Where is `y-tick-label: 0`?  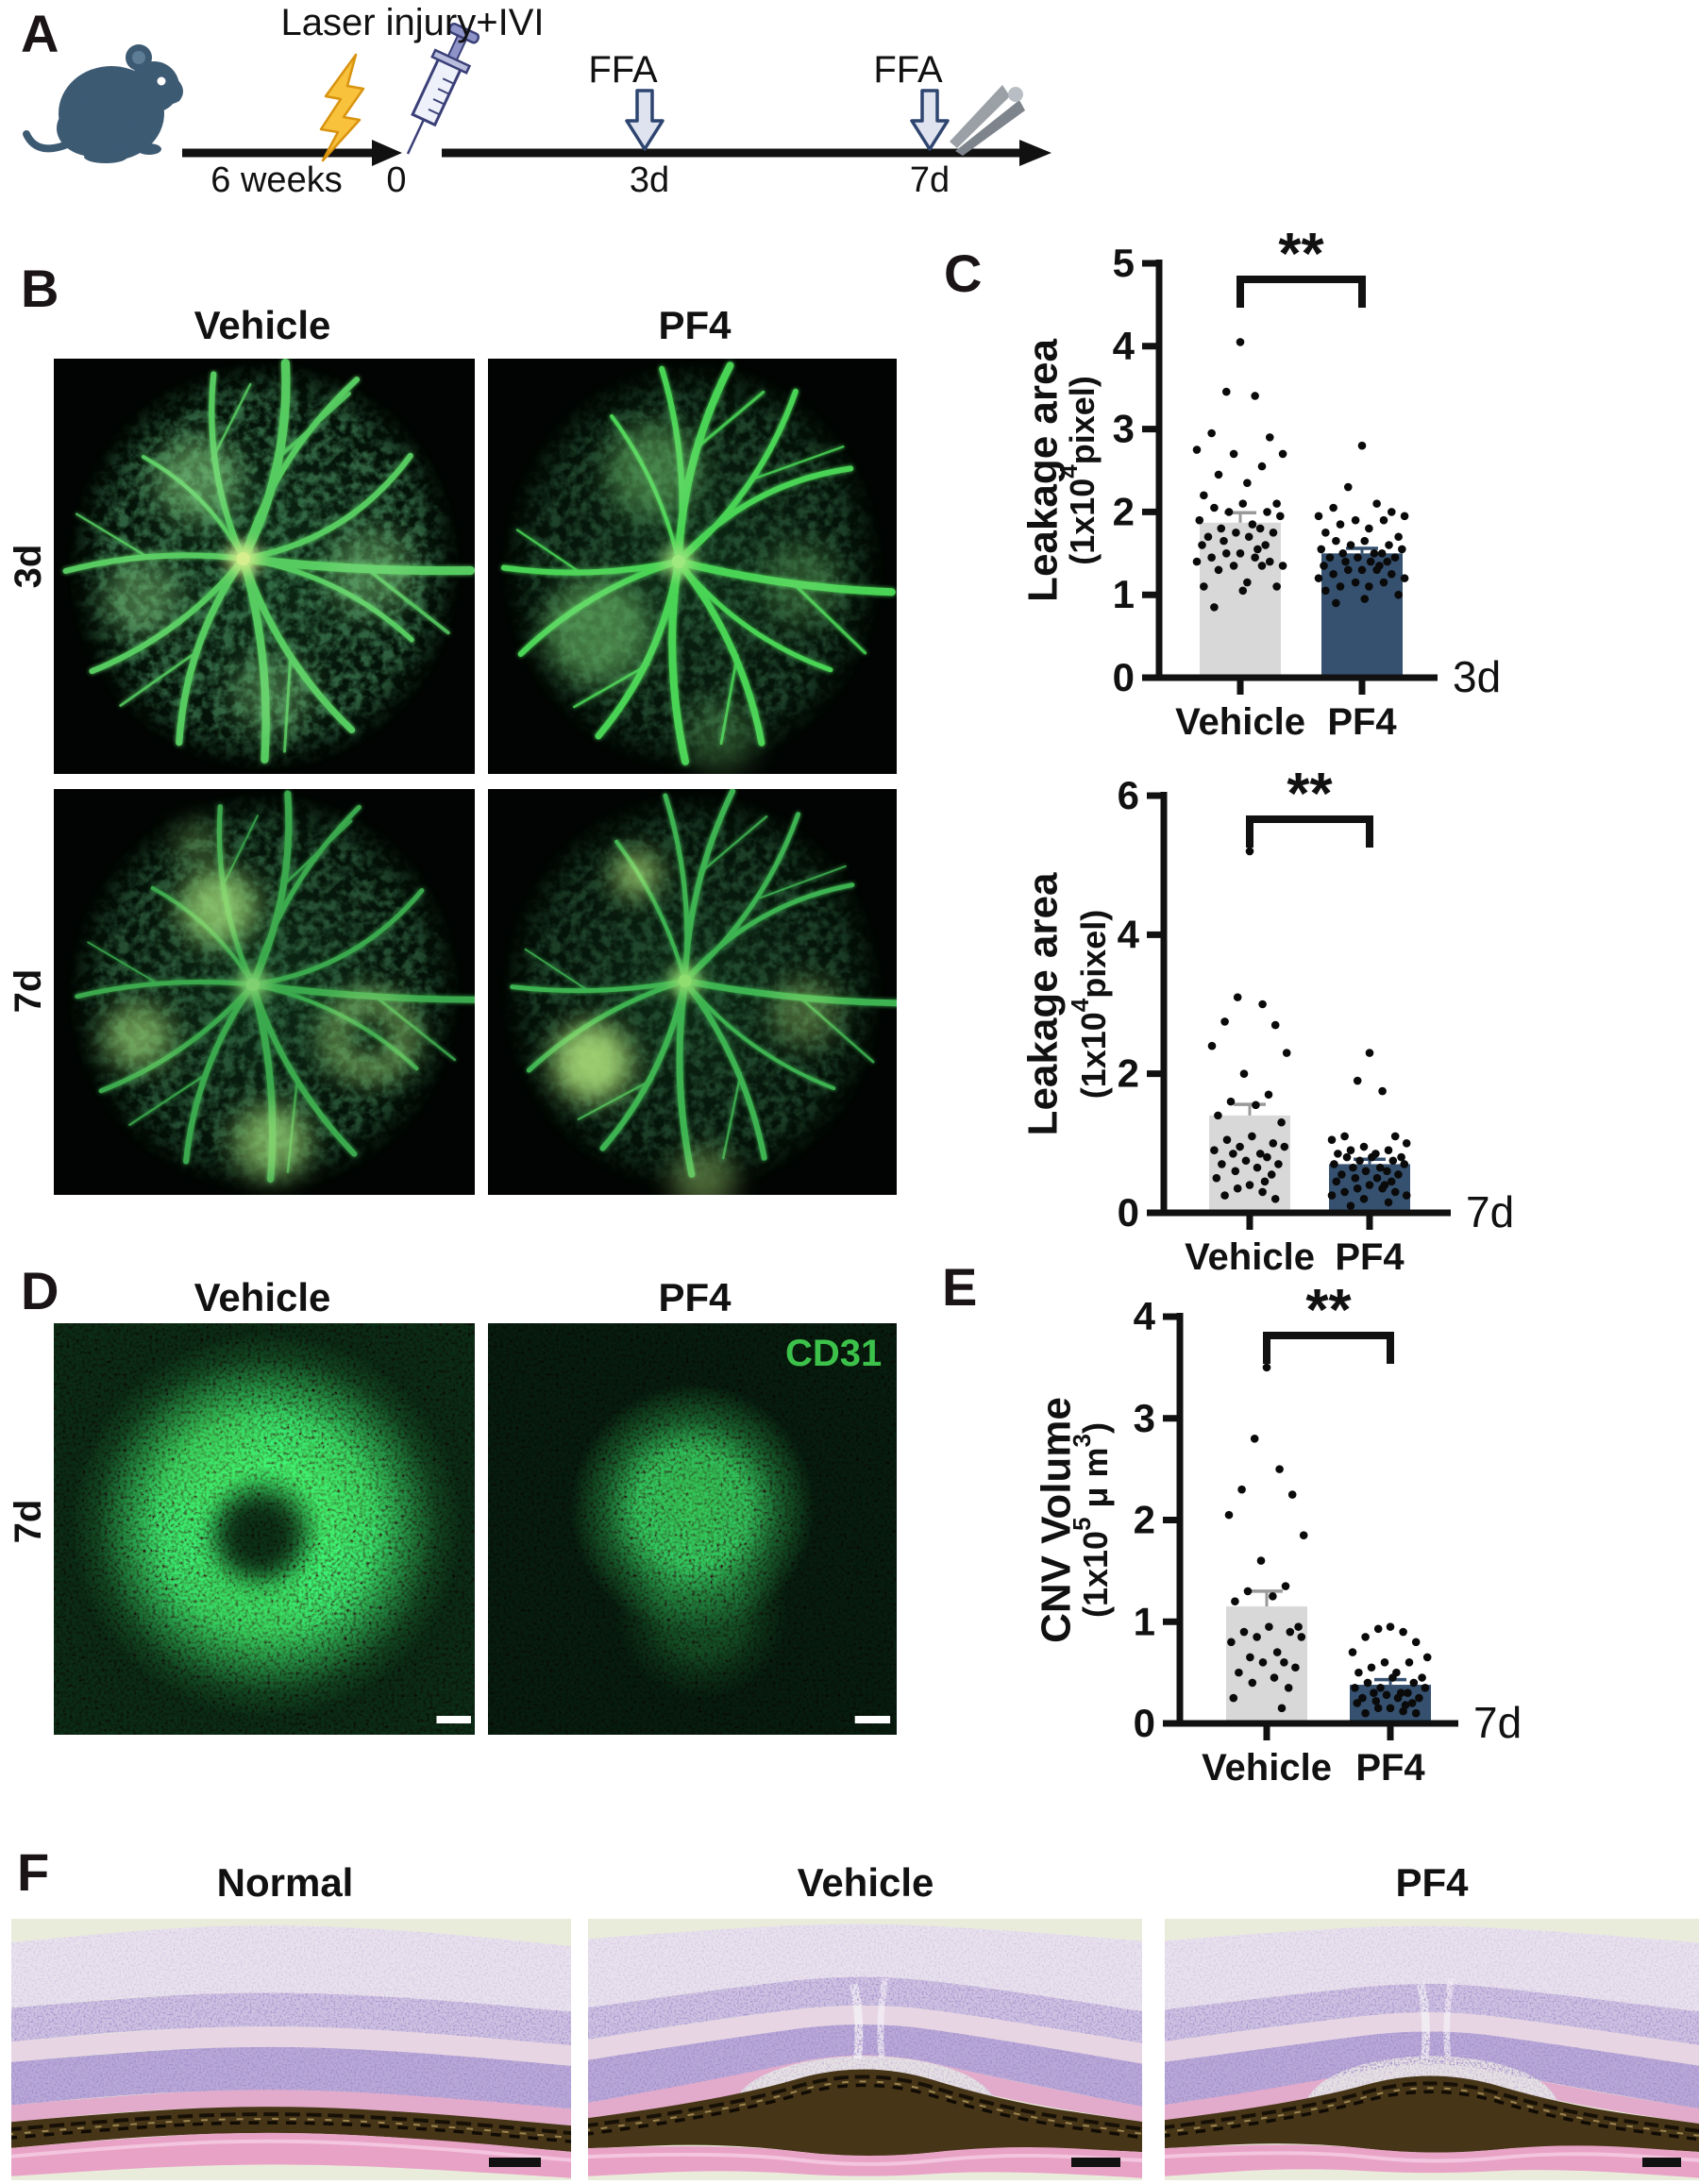 y-tick-label: 0 is located at coordinates (1144, 1723).